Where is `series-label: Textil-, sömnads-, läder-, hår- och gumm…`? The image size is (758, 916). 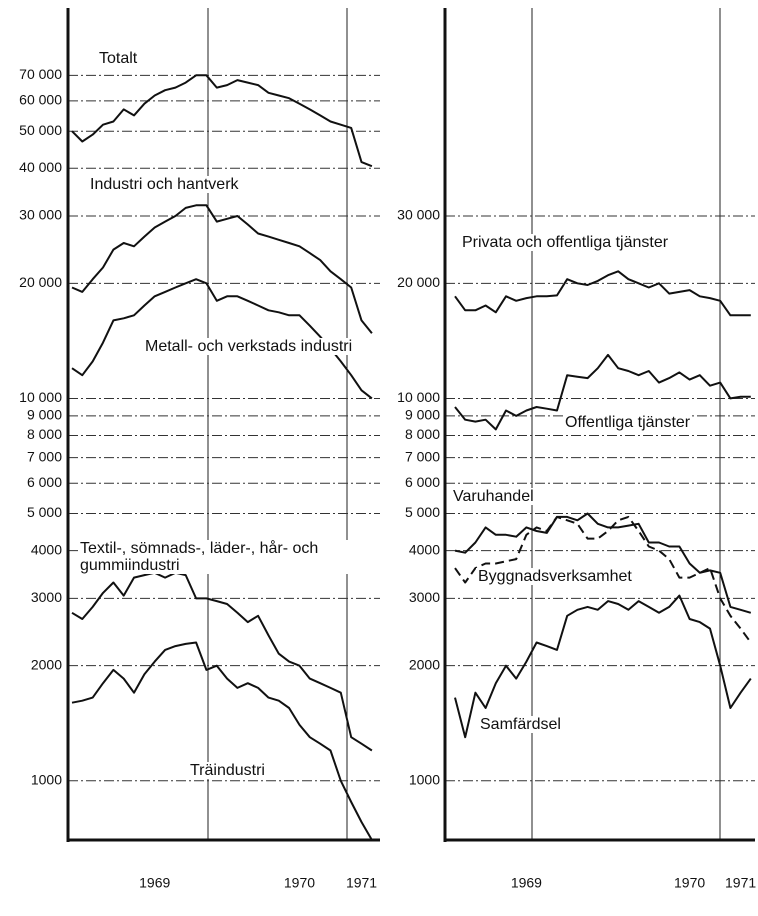
series-label: Textil-, sömnads-, läder-, hår- och gumm… is located at coordinates (230, 557).